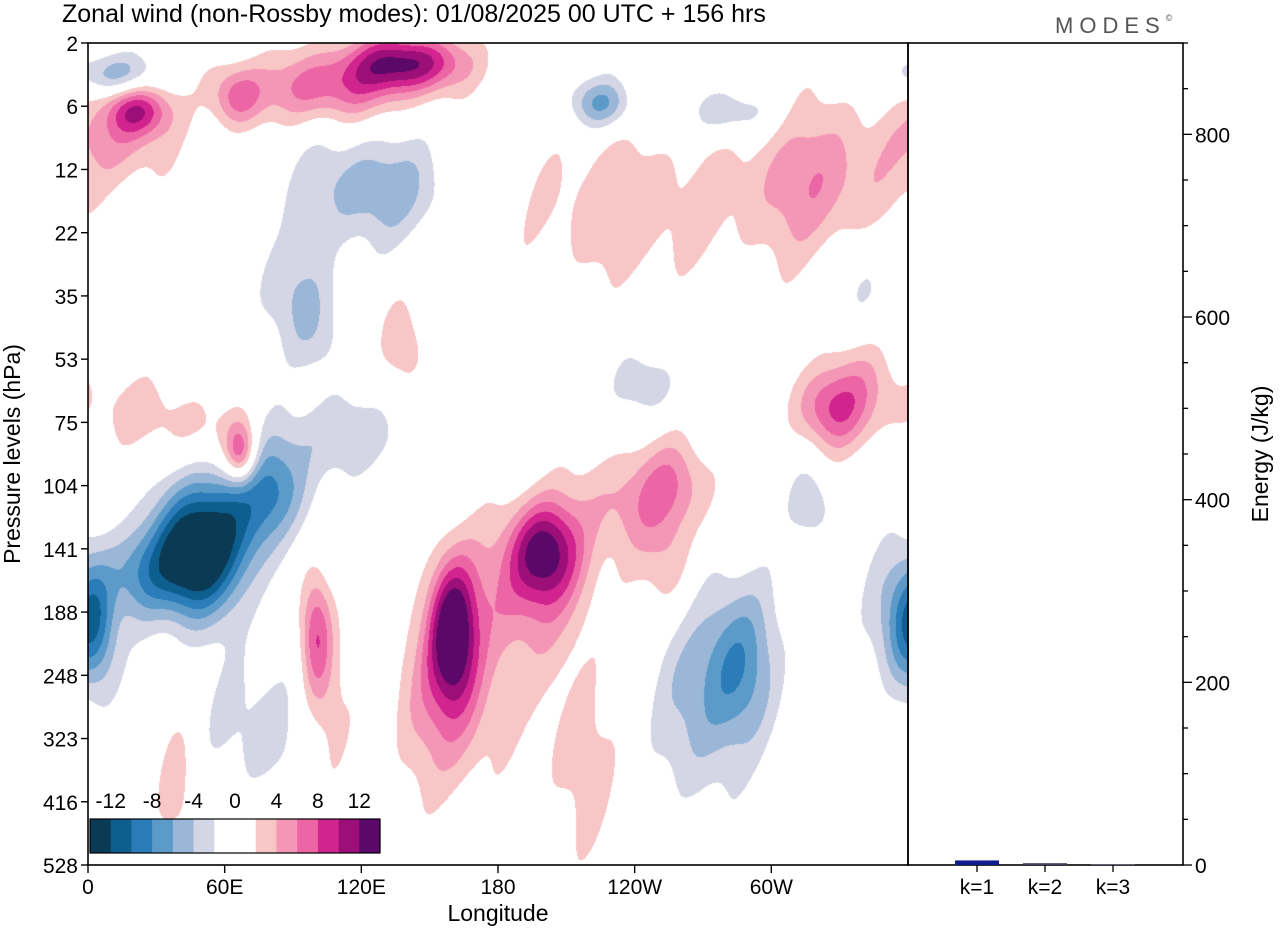 This screenshot has width=1280, height=930. Describe the element at coordinates (1212, 318) in the screenshot. I see `energy-tick-label: 600` at that location.